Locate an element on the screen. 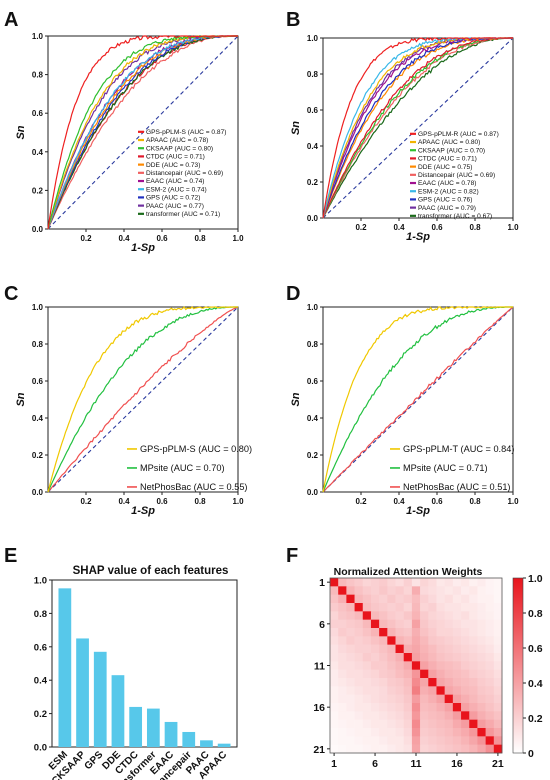 The width and height of the screenshot is (550, 780). colorbar is located at coordinates (518, 665).